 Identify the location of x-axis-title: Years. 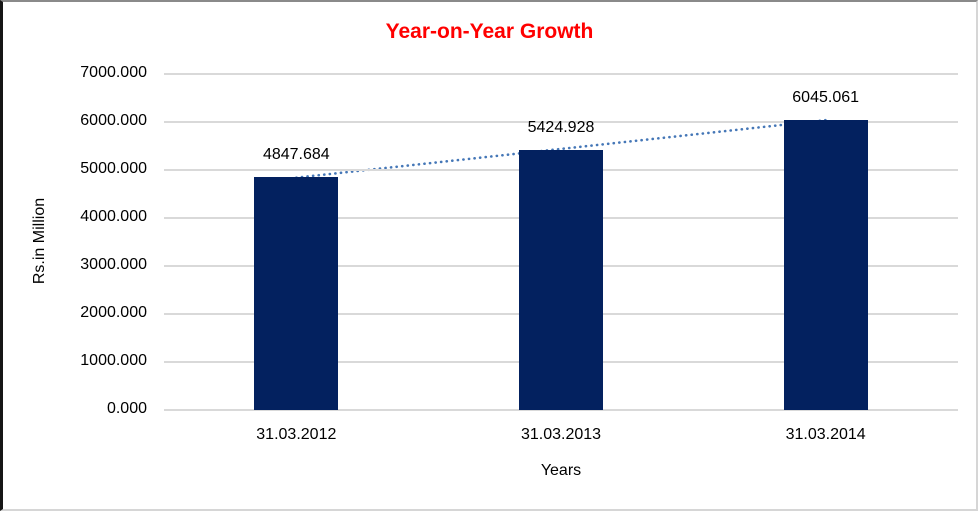
(561, 470).